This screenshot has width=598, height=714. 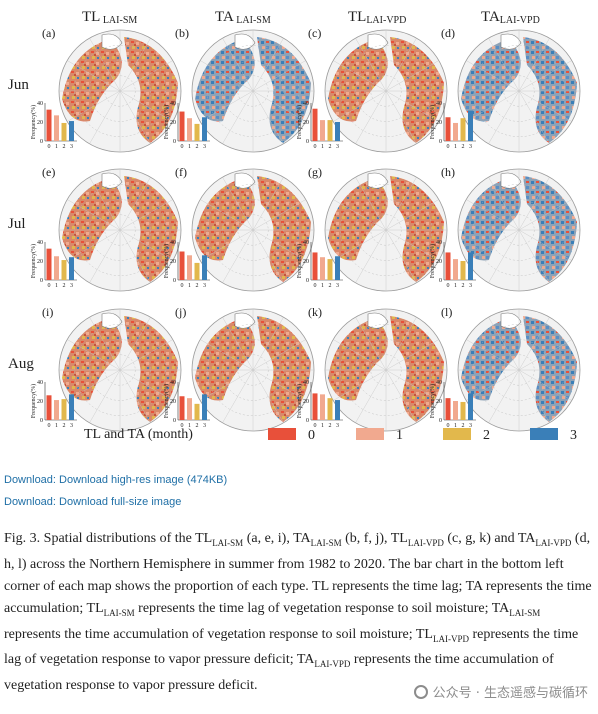 What do you see at coordinates (243, 17) in the screenshot?
I see `column-title: TA LAI-SM` at bounding box center [243, 17].